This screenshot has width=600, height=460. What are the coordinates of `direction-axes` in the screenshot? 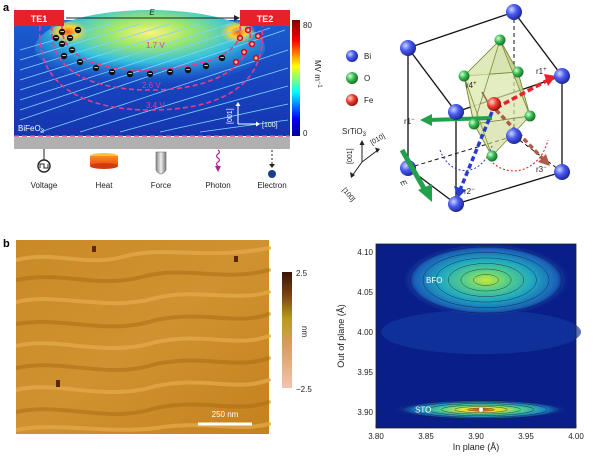 It's located at (365, 159).